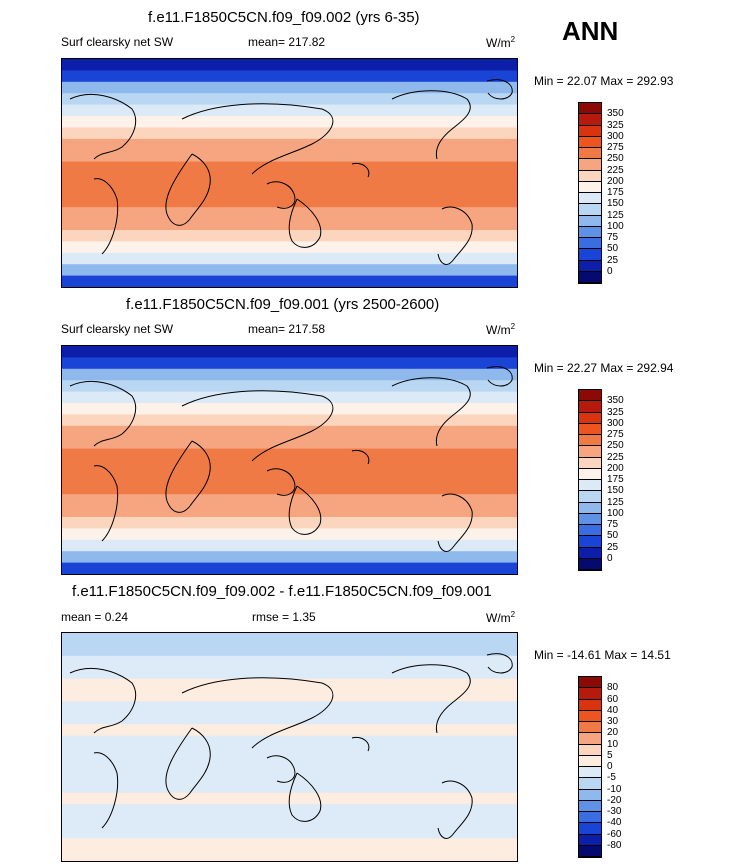 The width and height of the screenshot is (733, 866). What do you see at coordinates (613, 710) in the screenshot?
I see `panel3-colorbar-tick: 40` at bounding box center [613, 710].